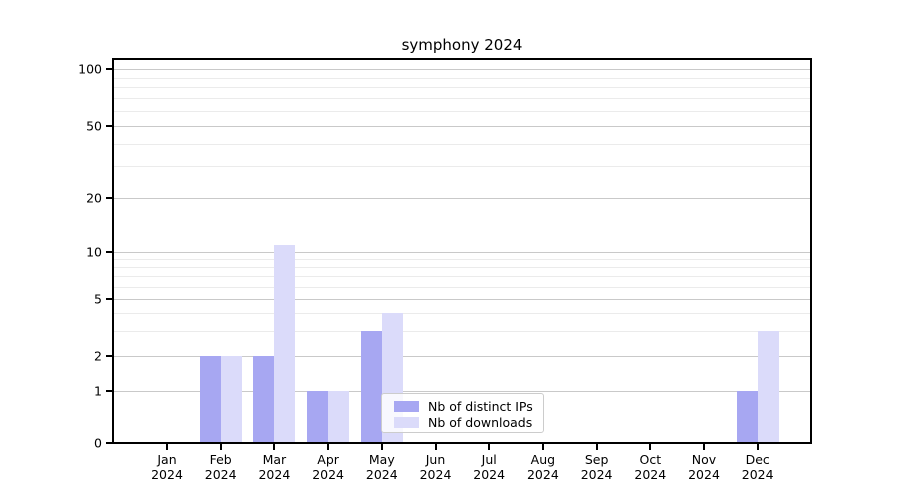 Image resolution: width=900 pixels, height=500 pixels. Describe the element at coordinates (462, 443) in the screenshot. I see `bottom-spine` at that location.